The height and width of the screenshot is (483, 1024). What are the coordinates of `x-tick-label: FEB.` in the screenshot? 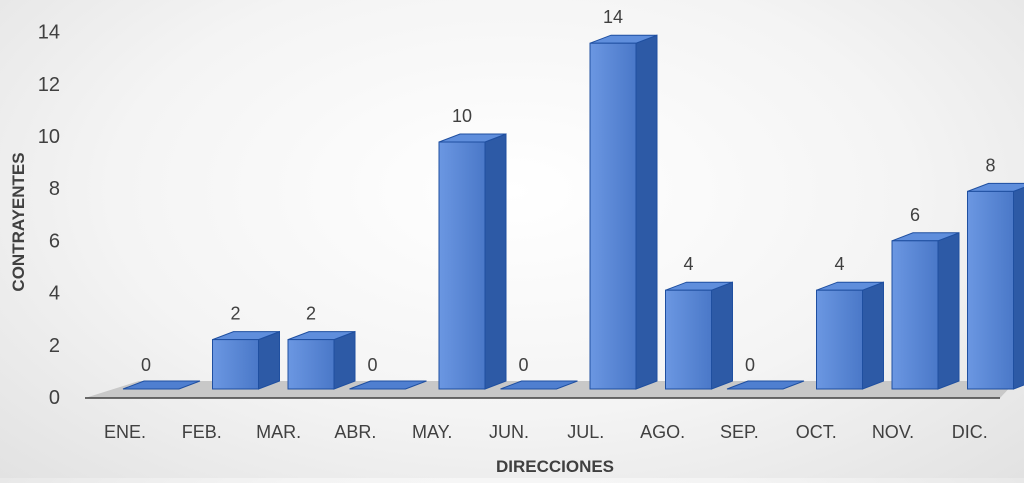 It's located at (202, 432).